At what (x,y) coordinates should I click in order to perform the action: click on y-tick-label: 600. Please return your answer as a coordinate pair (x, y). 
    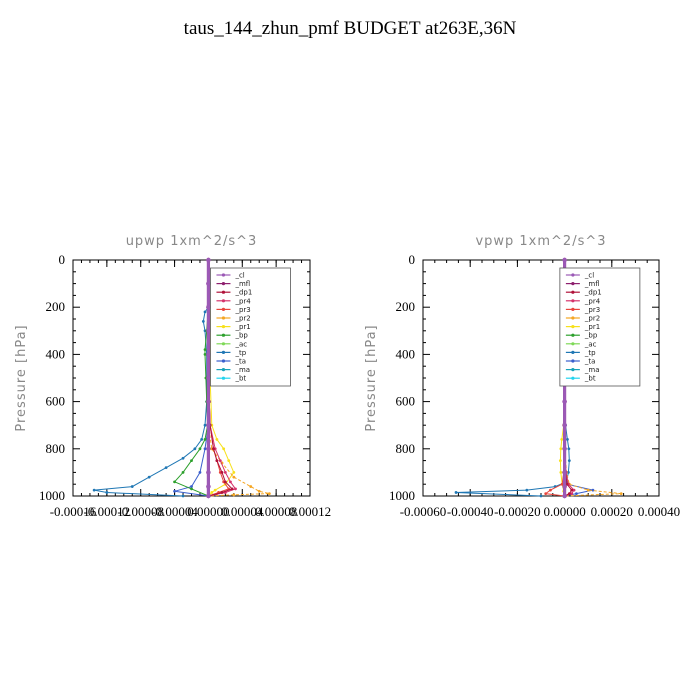
    Looking at the image, I should click on (406, 401).